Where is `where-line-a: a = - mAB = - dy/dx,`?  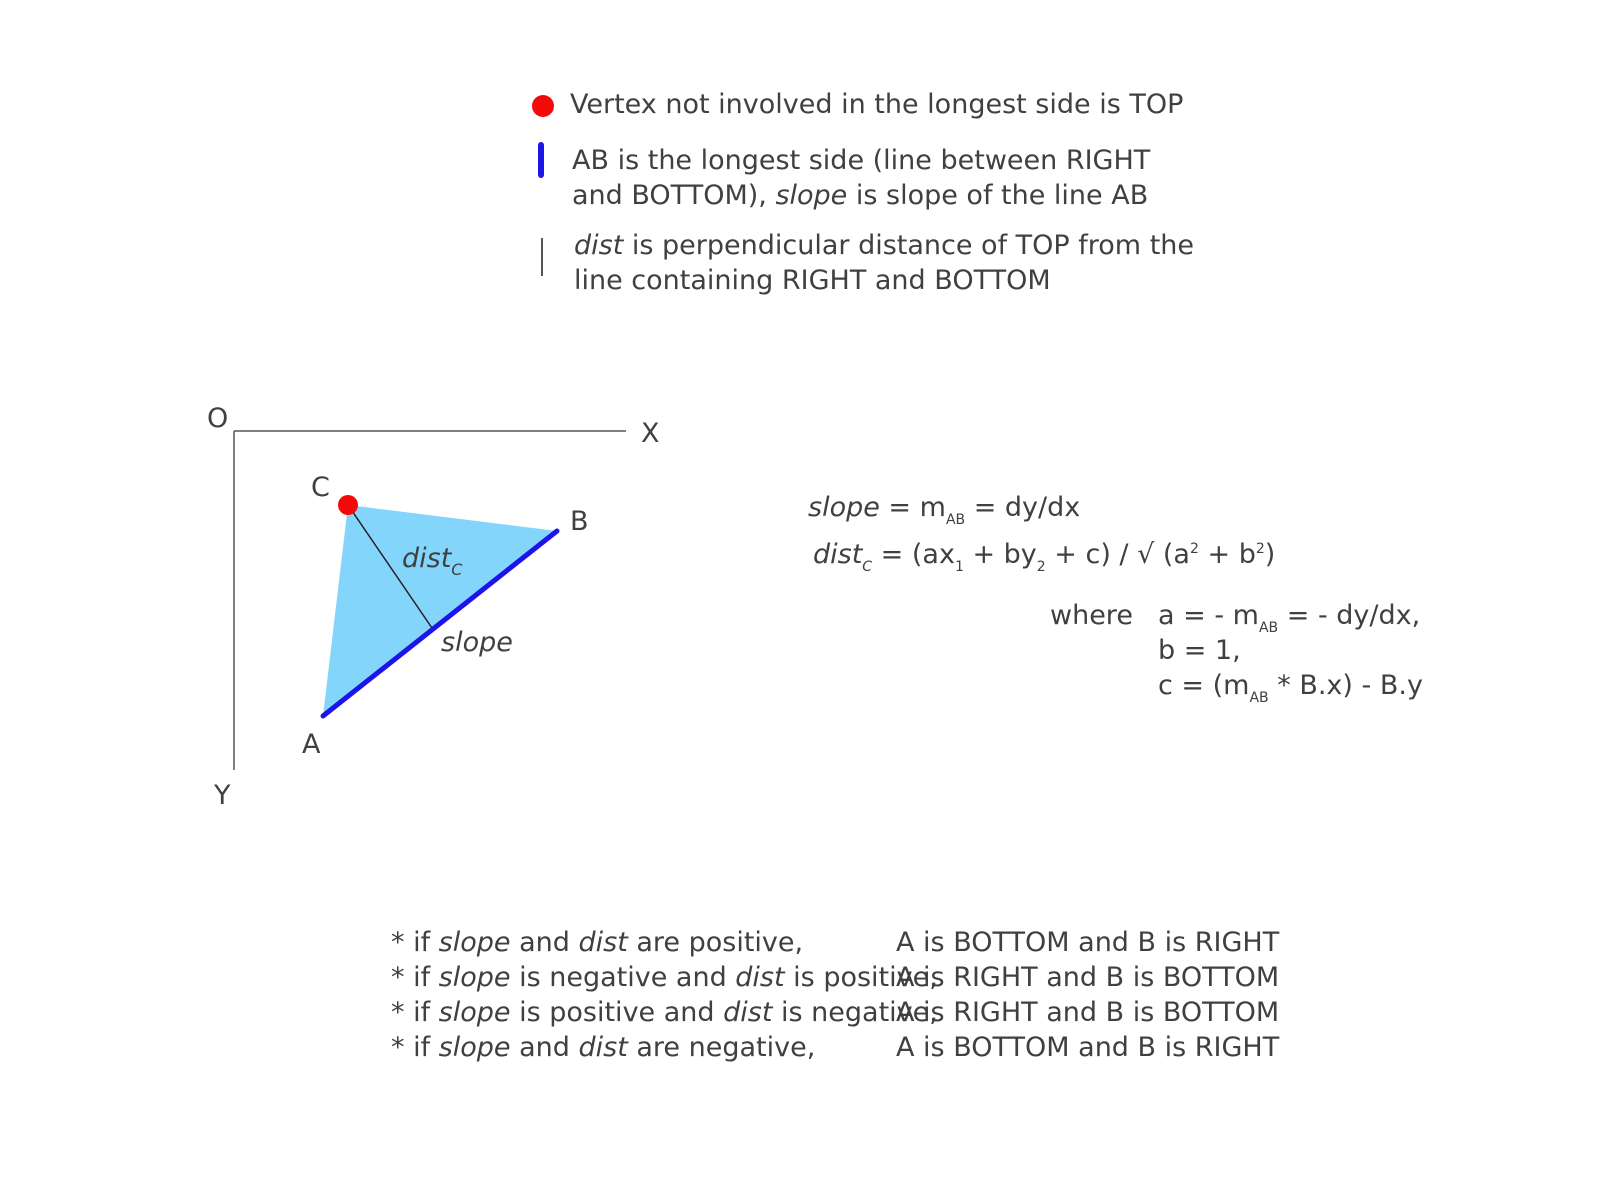 where-line-a: a = - mAB = - dy/dx, is located at coordinates (1289, 618).